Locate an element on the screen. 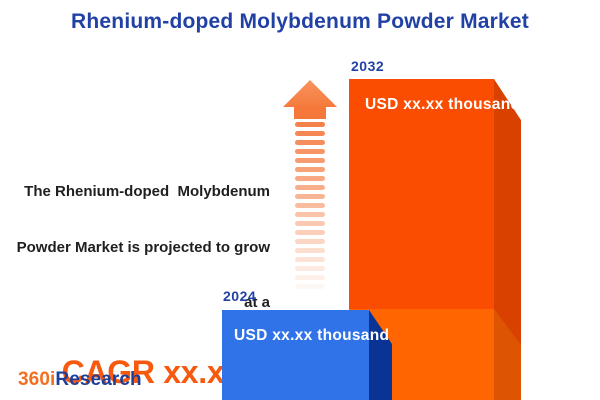  bar-2032-side is located at coordinates (507, 239).